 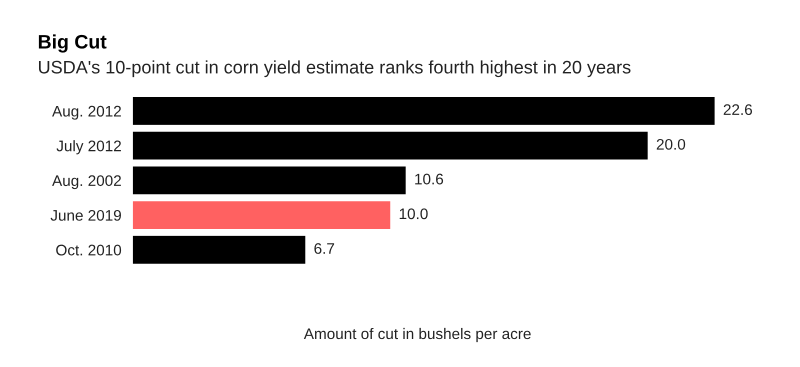 What do you see at coordinates (85, 215) in the screenshot?
I see `y-tick-label: June 2019` at bounding box center [85, 215].